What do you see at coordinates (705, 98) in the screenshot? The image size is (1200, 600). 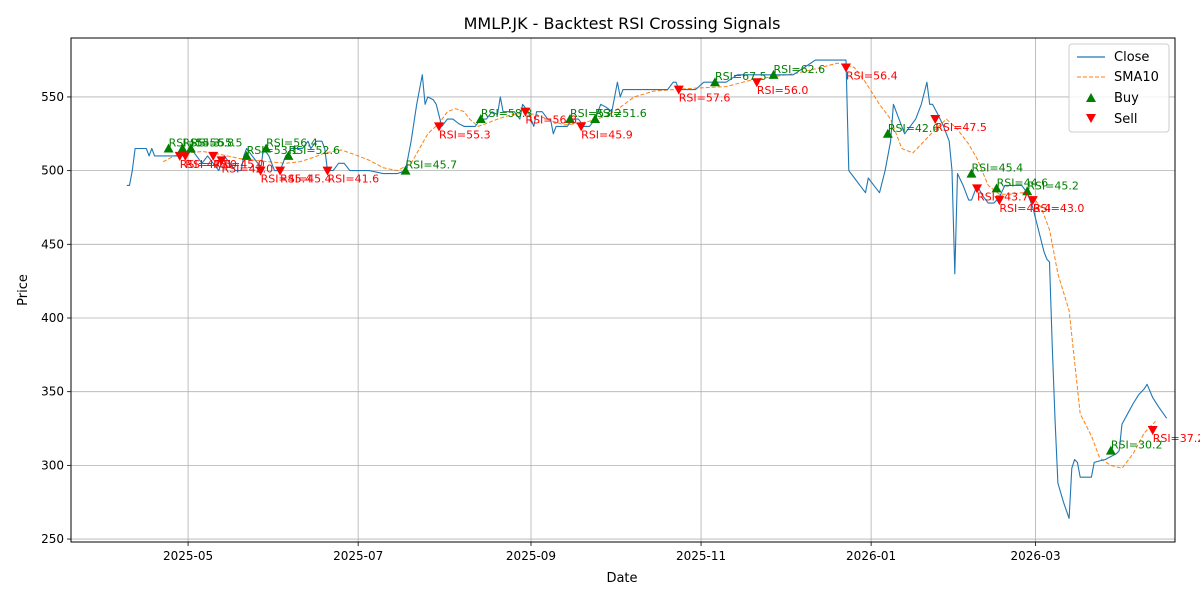 I see `sell-signal-label: RSI=57.6` at bounding box center [705, 98].